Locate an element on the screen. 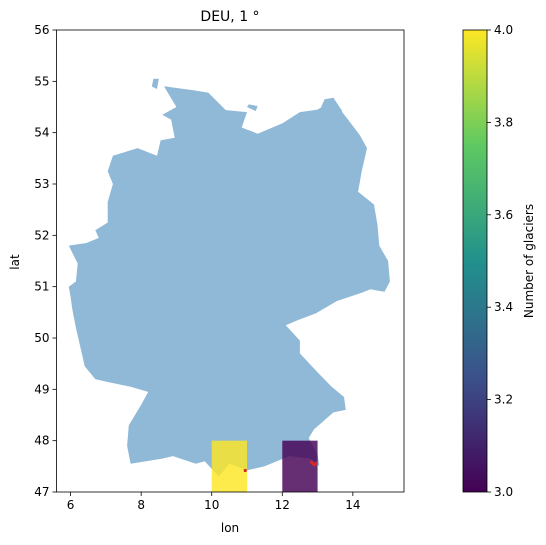 Image resolution: width=546 pixels, height=545 pixels. x-tick-label: 14 is located at coordinates (352, 505).